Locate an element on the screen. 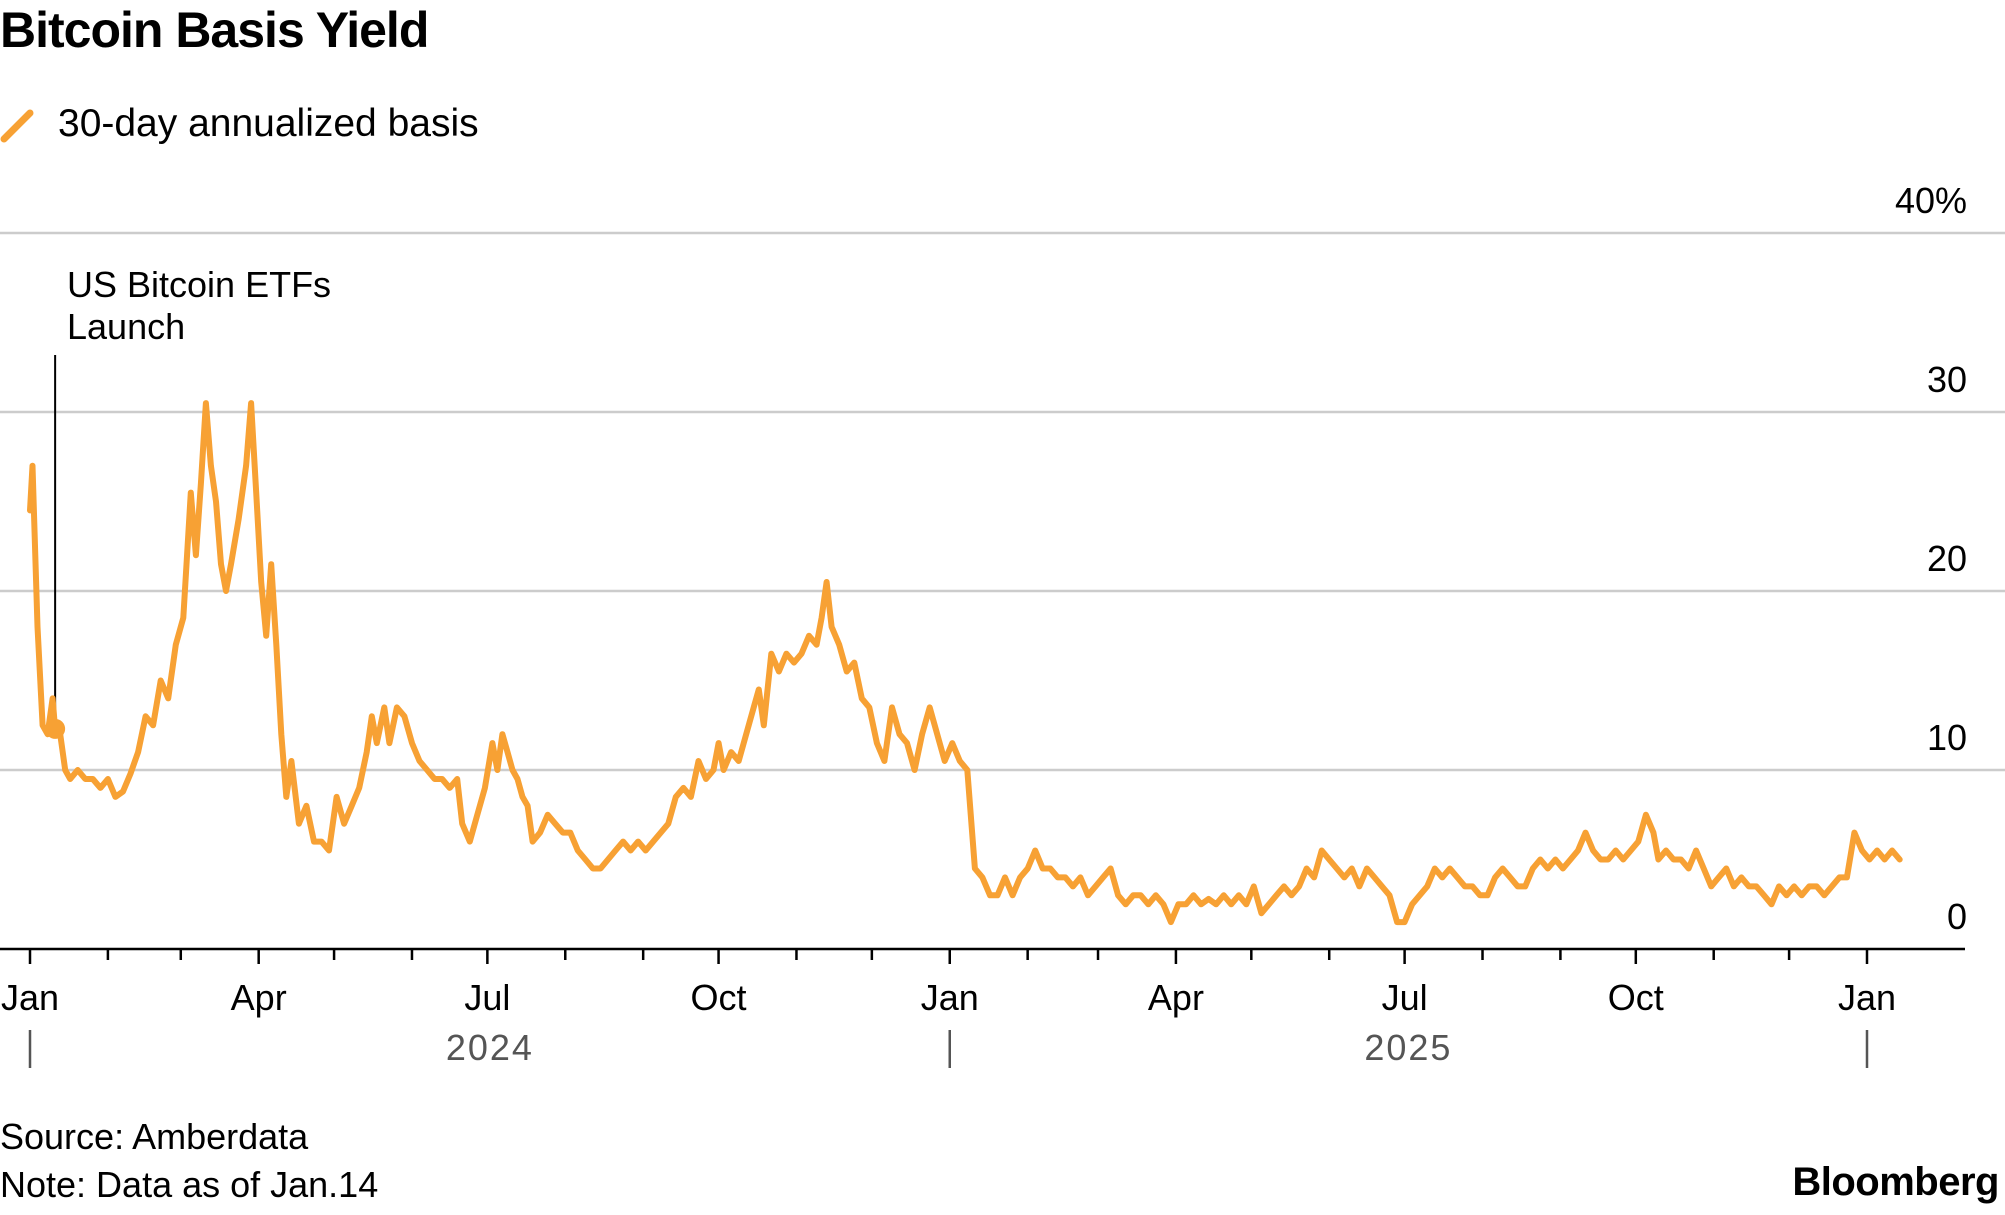  chart-title: Bitcoin Basis Yield is located at coordinates (214, 30).